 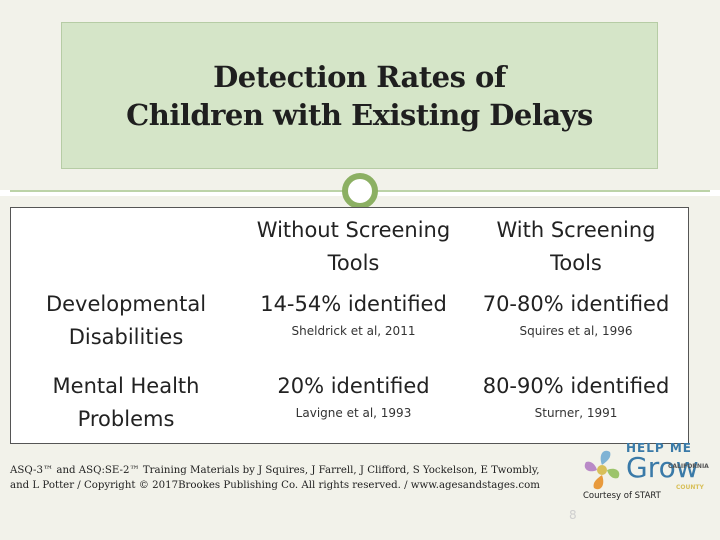 What do you see at coordinates (576, 386) in the screenshot?
I see `with-value-mental-health: 80-90% identified` at bounding box center [576, 386].